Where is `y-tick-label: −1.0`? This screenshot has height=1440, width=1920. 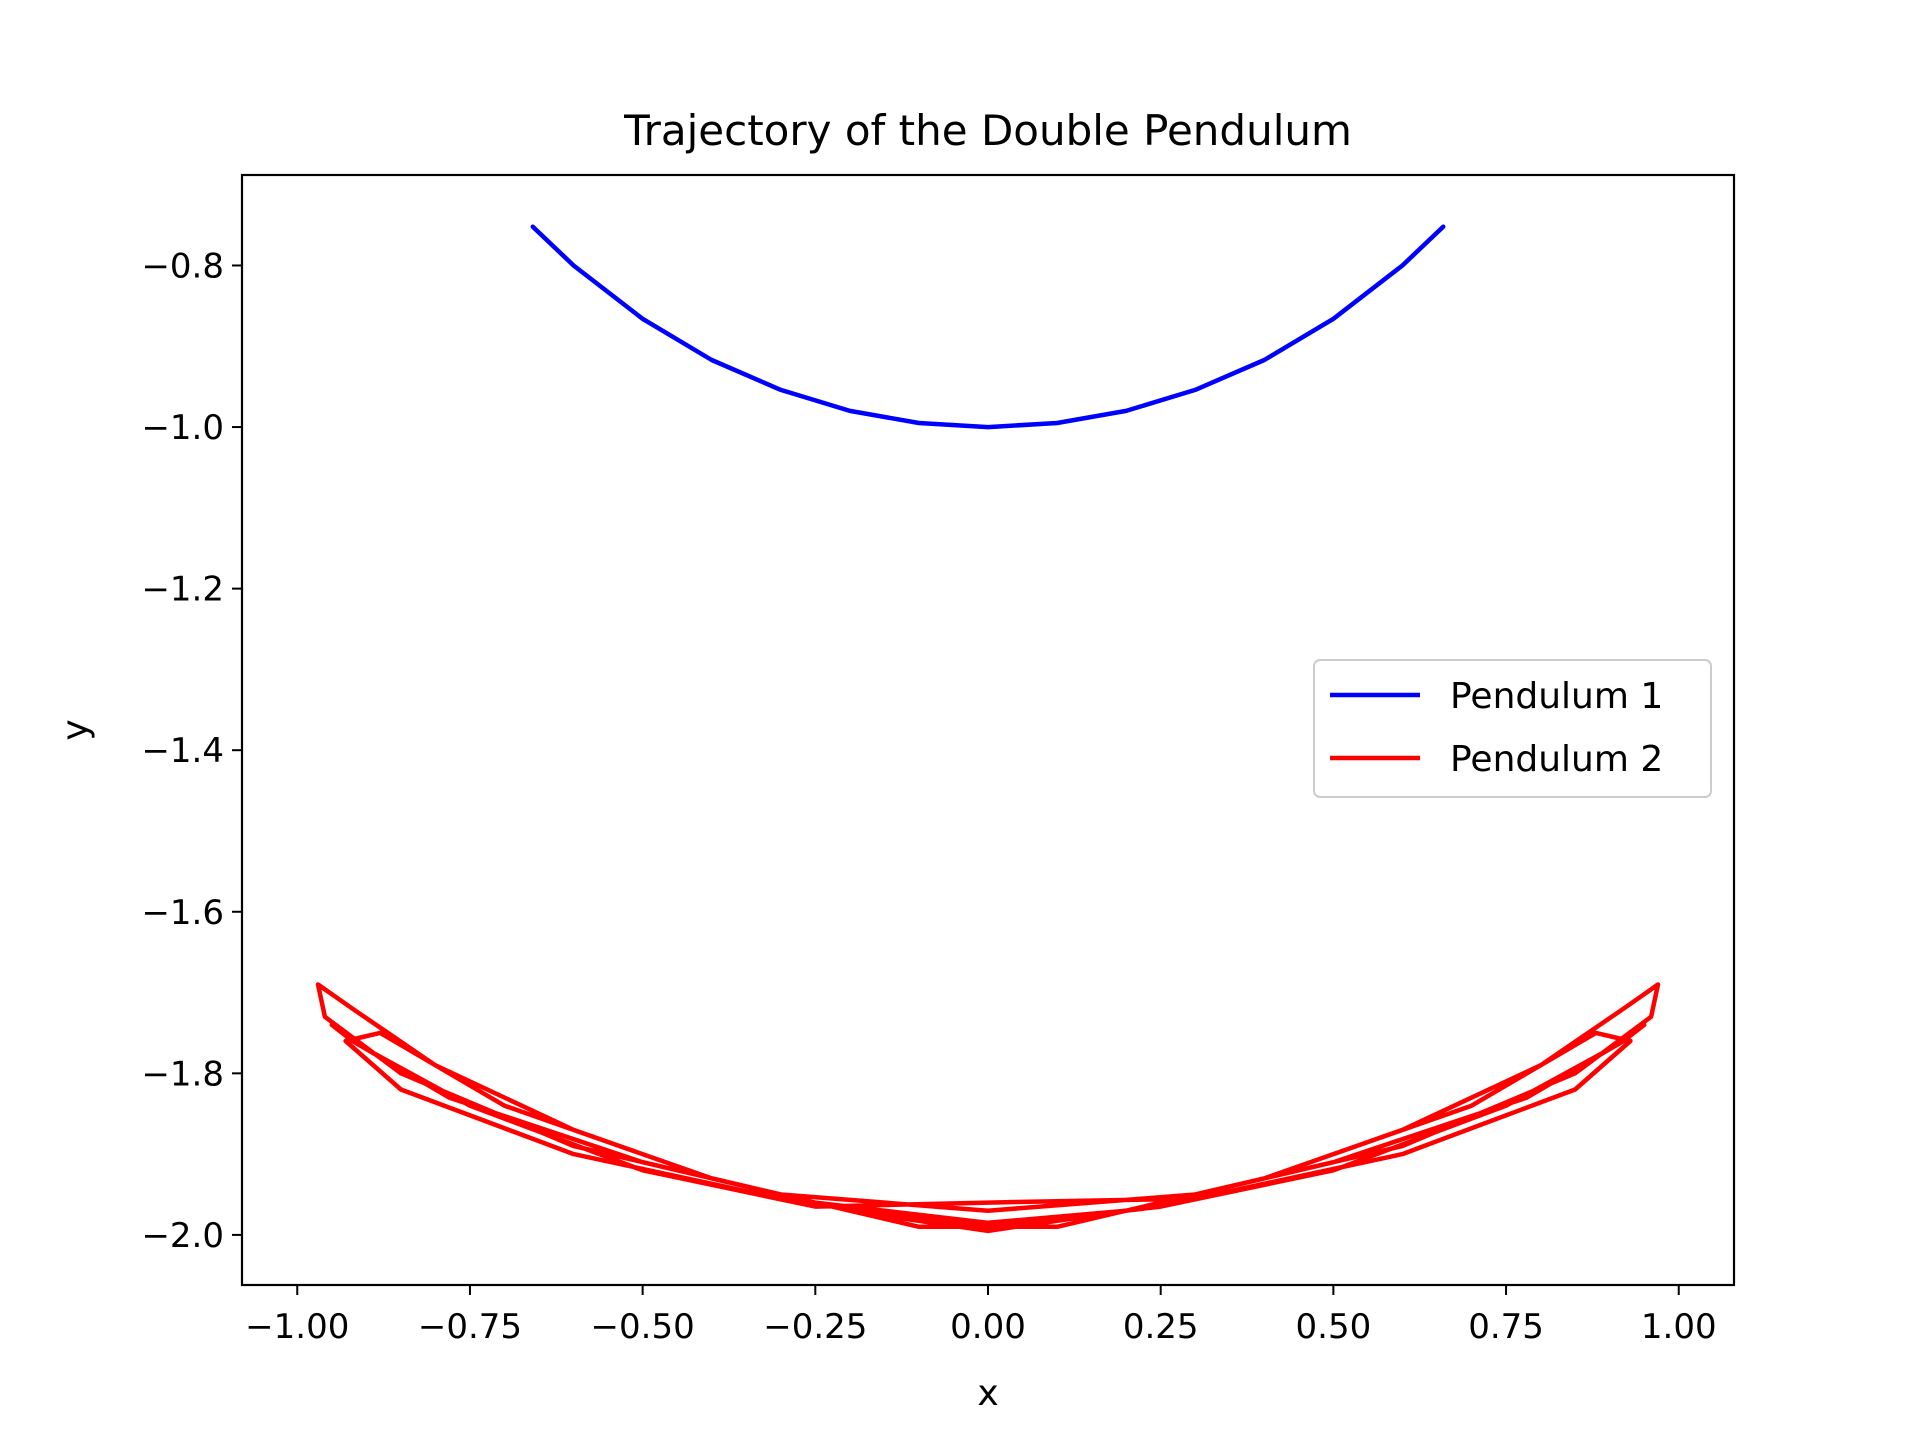 y-tick-label: −1.0 is located at coordinates (182, 428).